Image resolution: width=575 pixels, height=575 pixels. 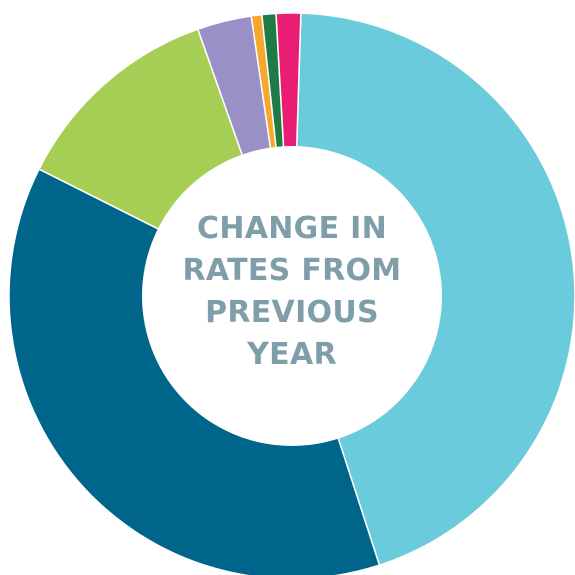 I want to click on center-label-line-2: RATES FROM, so click(x=292, y=270).